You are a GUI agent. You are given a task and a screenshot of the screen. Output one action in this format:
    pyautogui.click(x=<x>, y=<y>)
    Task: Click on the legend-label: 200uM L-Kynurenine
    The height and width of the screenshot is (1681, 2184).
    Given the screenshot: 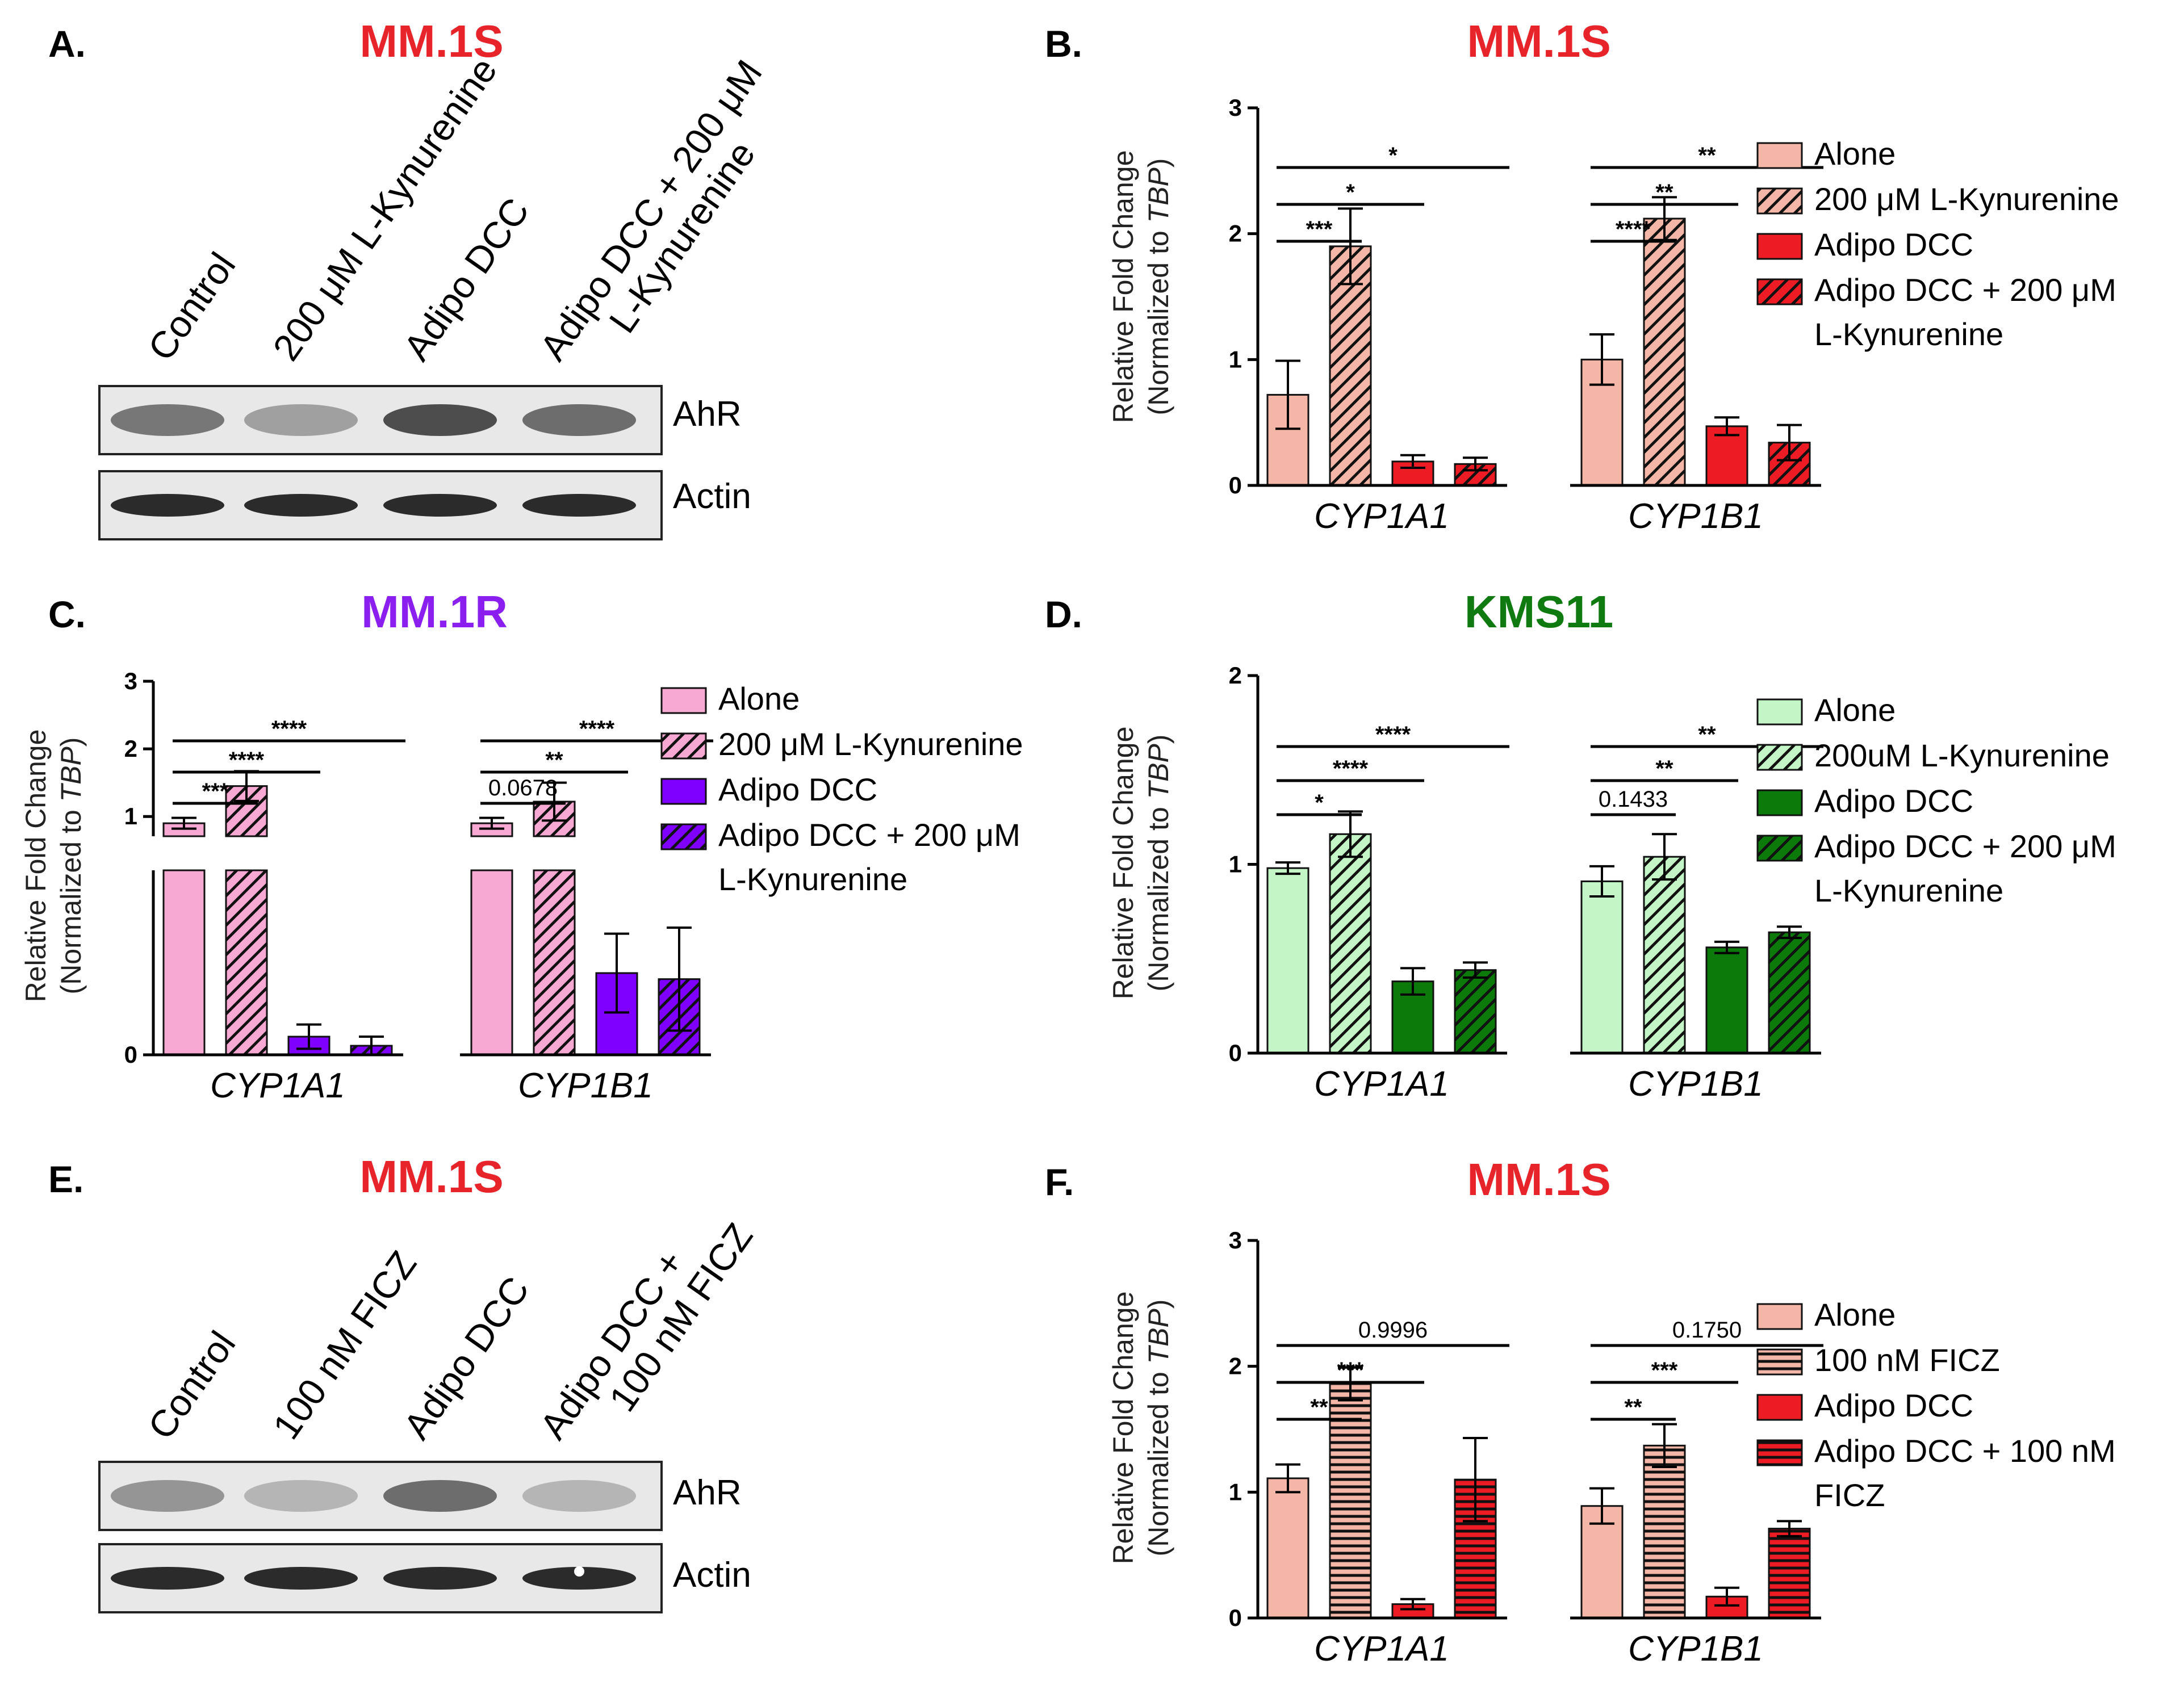 What is the action you would take?
    pyautogui.click(x=1962, y=755)
    